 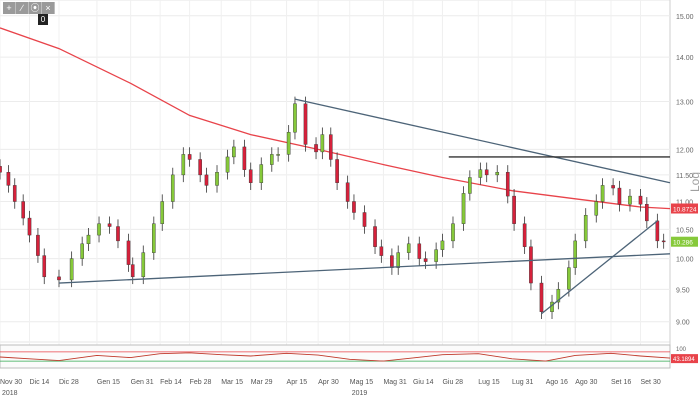 I want to click on x-tick-label: Set 30, so click(x=651, y=382).